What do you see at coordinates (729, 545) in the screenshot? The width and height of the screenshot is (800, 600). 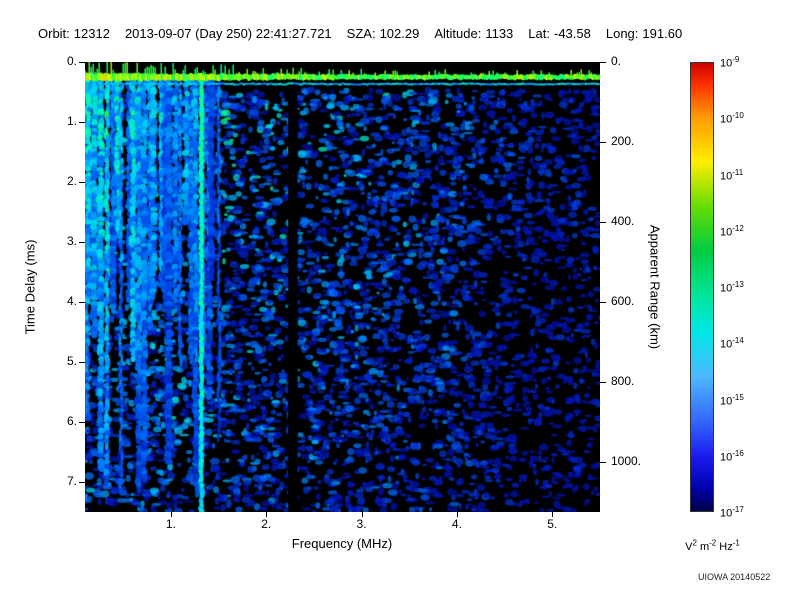 I see `unit-part: Hz-1` at bounding box center [729, 545].